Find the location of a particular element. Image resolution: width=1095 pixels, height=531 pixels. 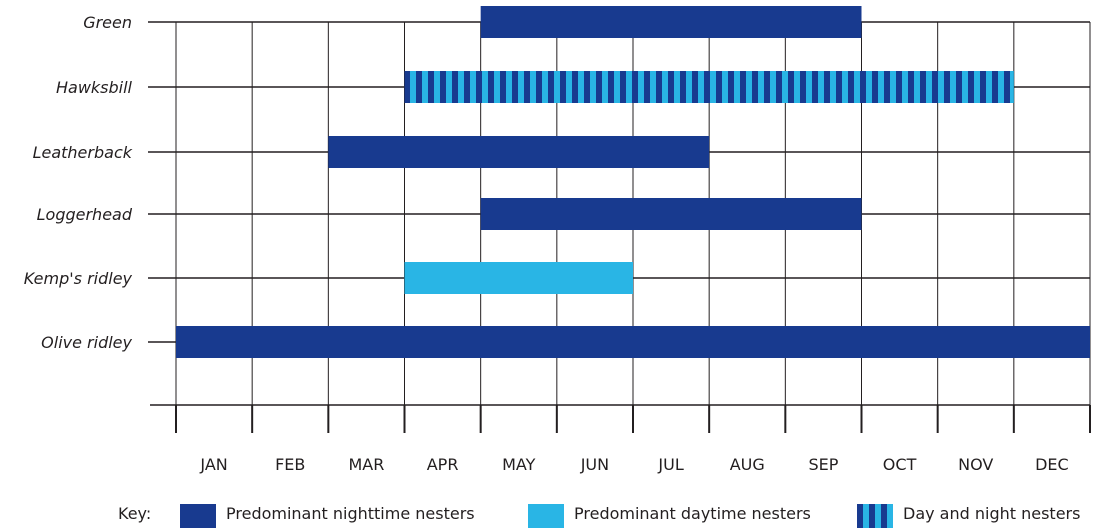

species-label-hawksbill: Hawksbill is located at coordinates (94, 87).